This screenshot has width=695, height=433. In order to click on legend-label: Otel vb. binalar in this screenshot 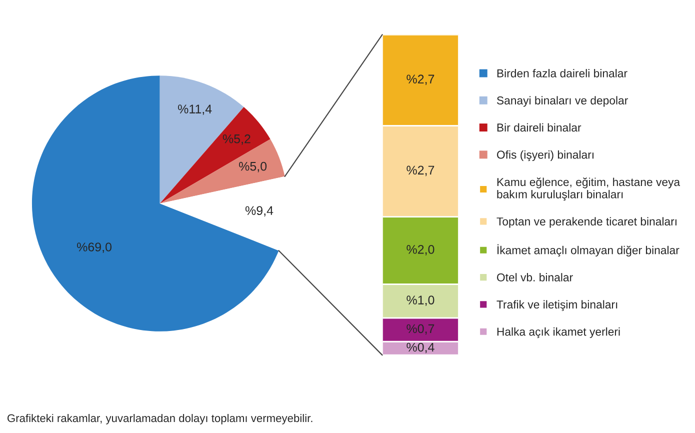, I will do `click(535, 277)`.